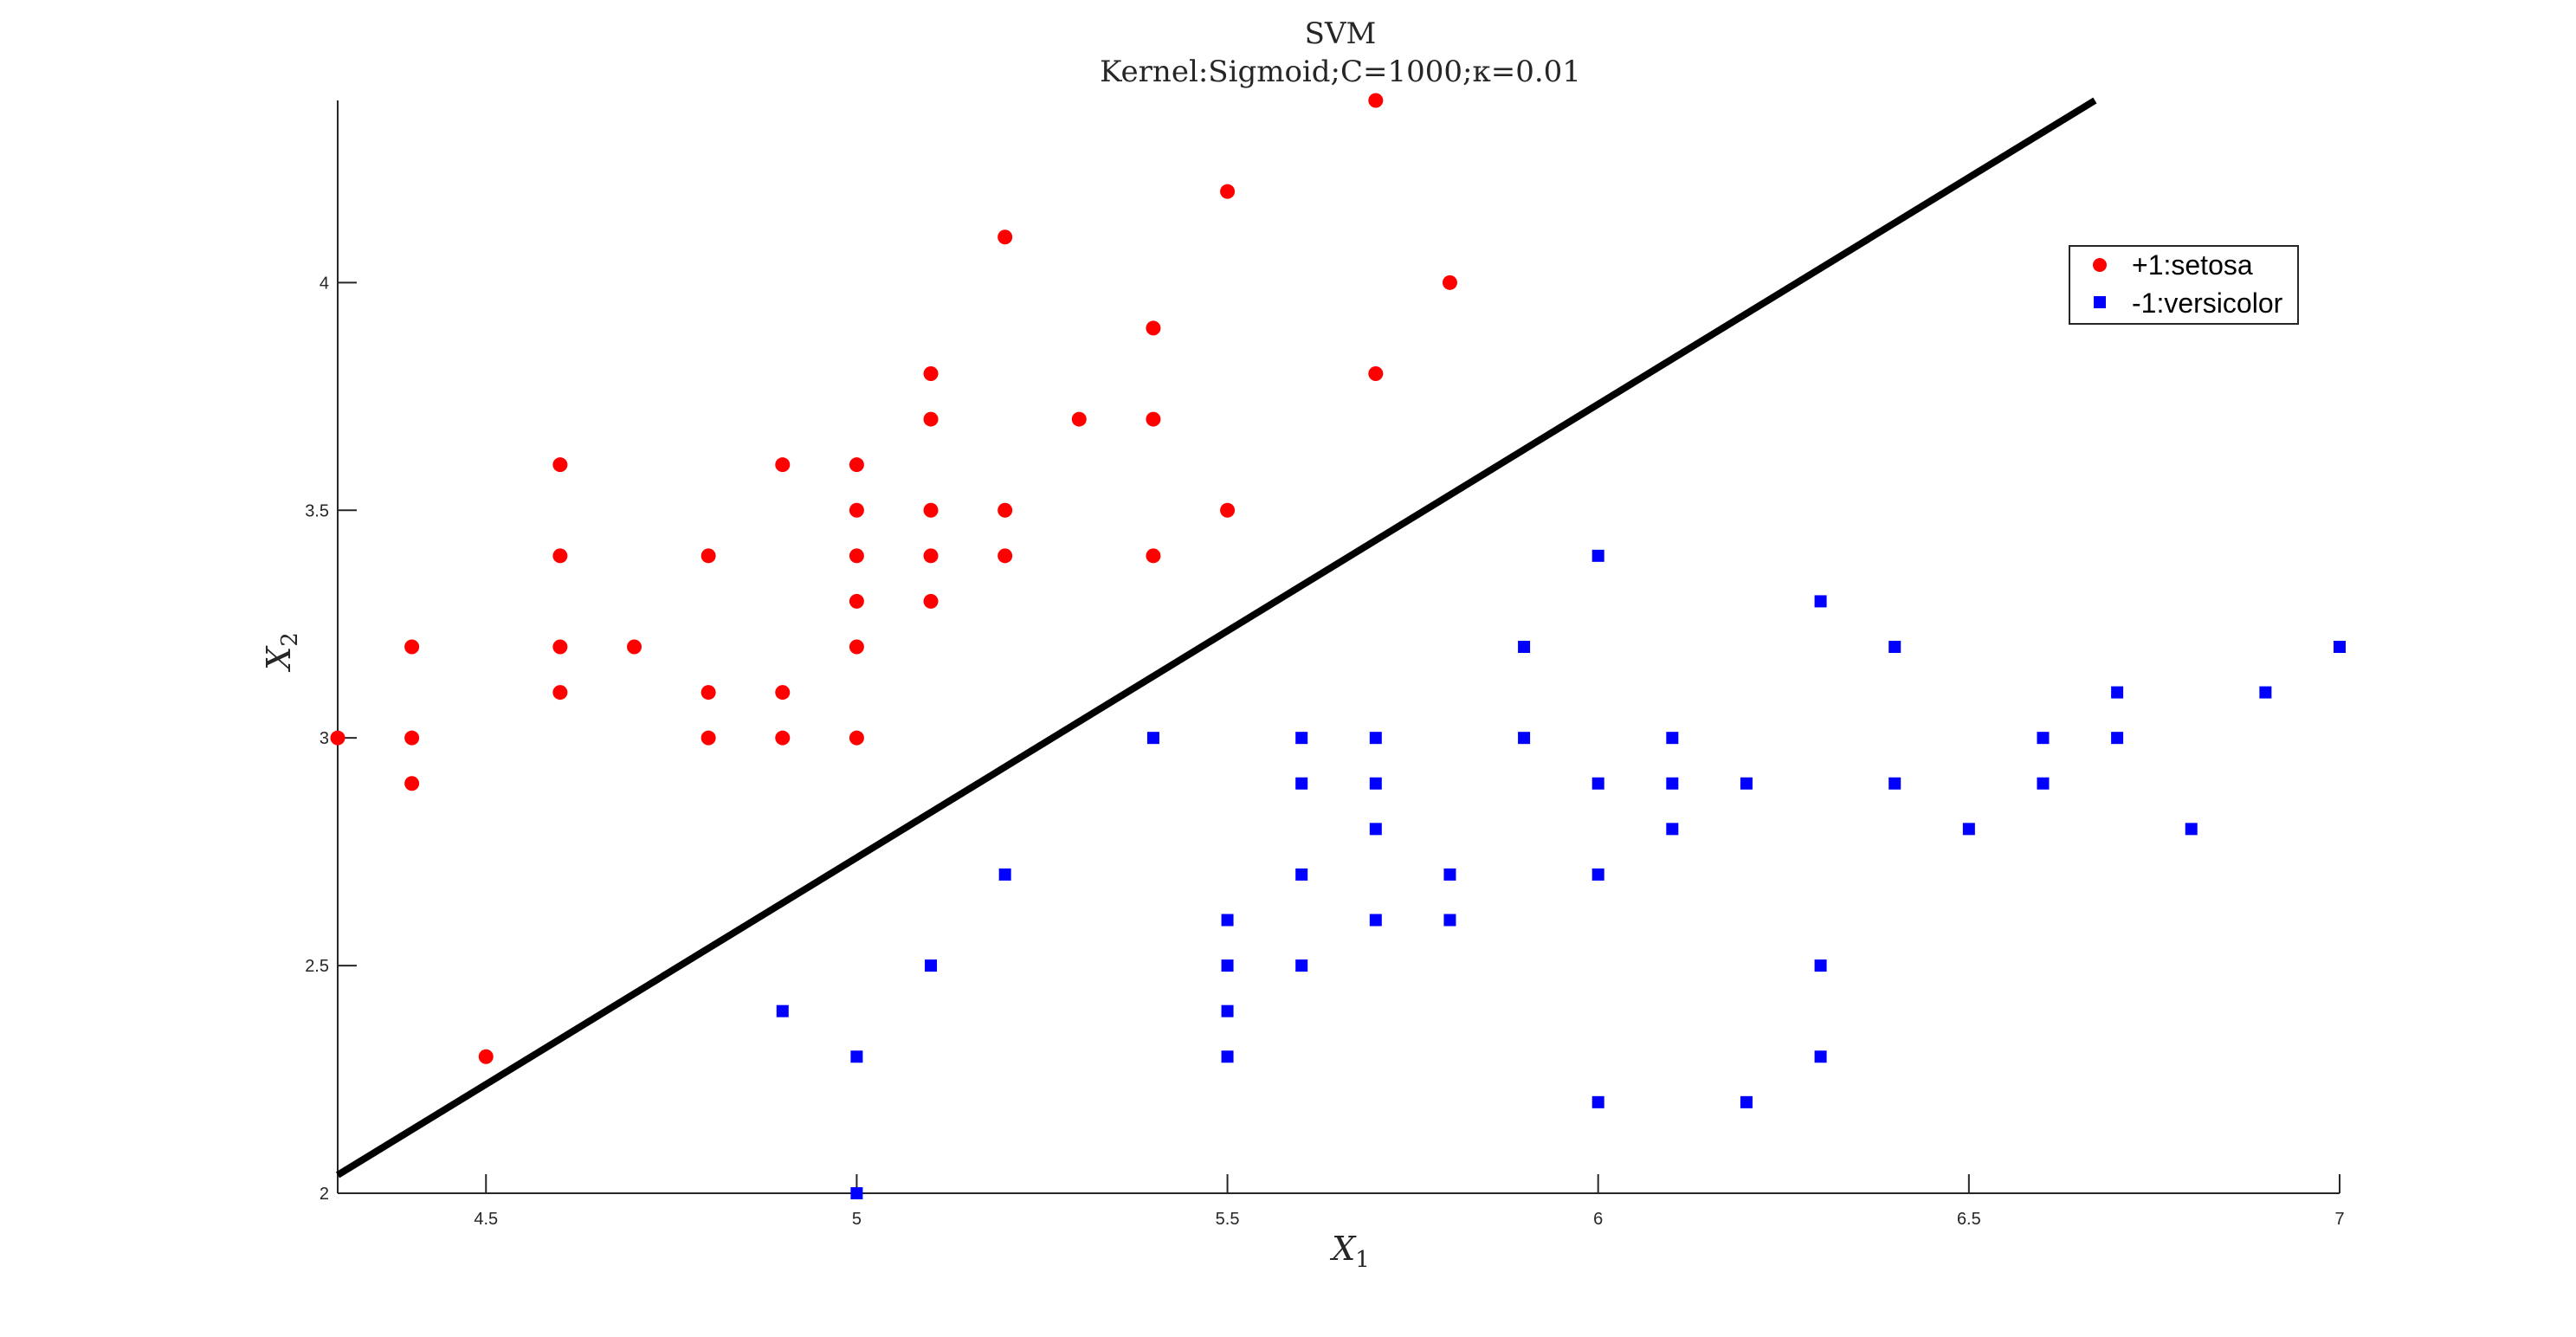 This screenshot has height=1337, width=2576. What do you see at coordinates (2100, 265) in the screenshot?
I see `legend-marker-setosa` at bounding box center [2100, 265].